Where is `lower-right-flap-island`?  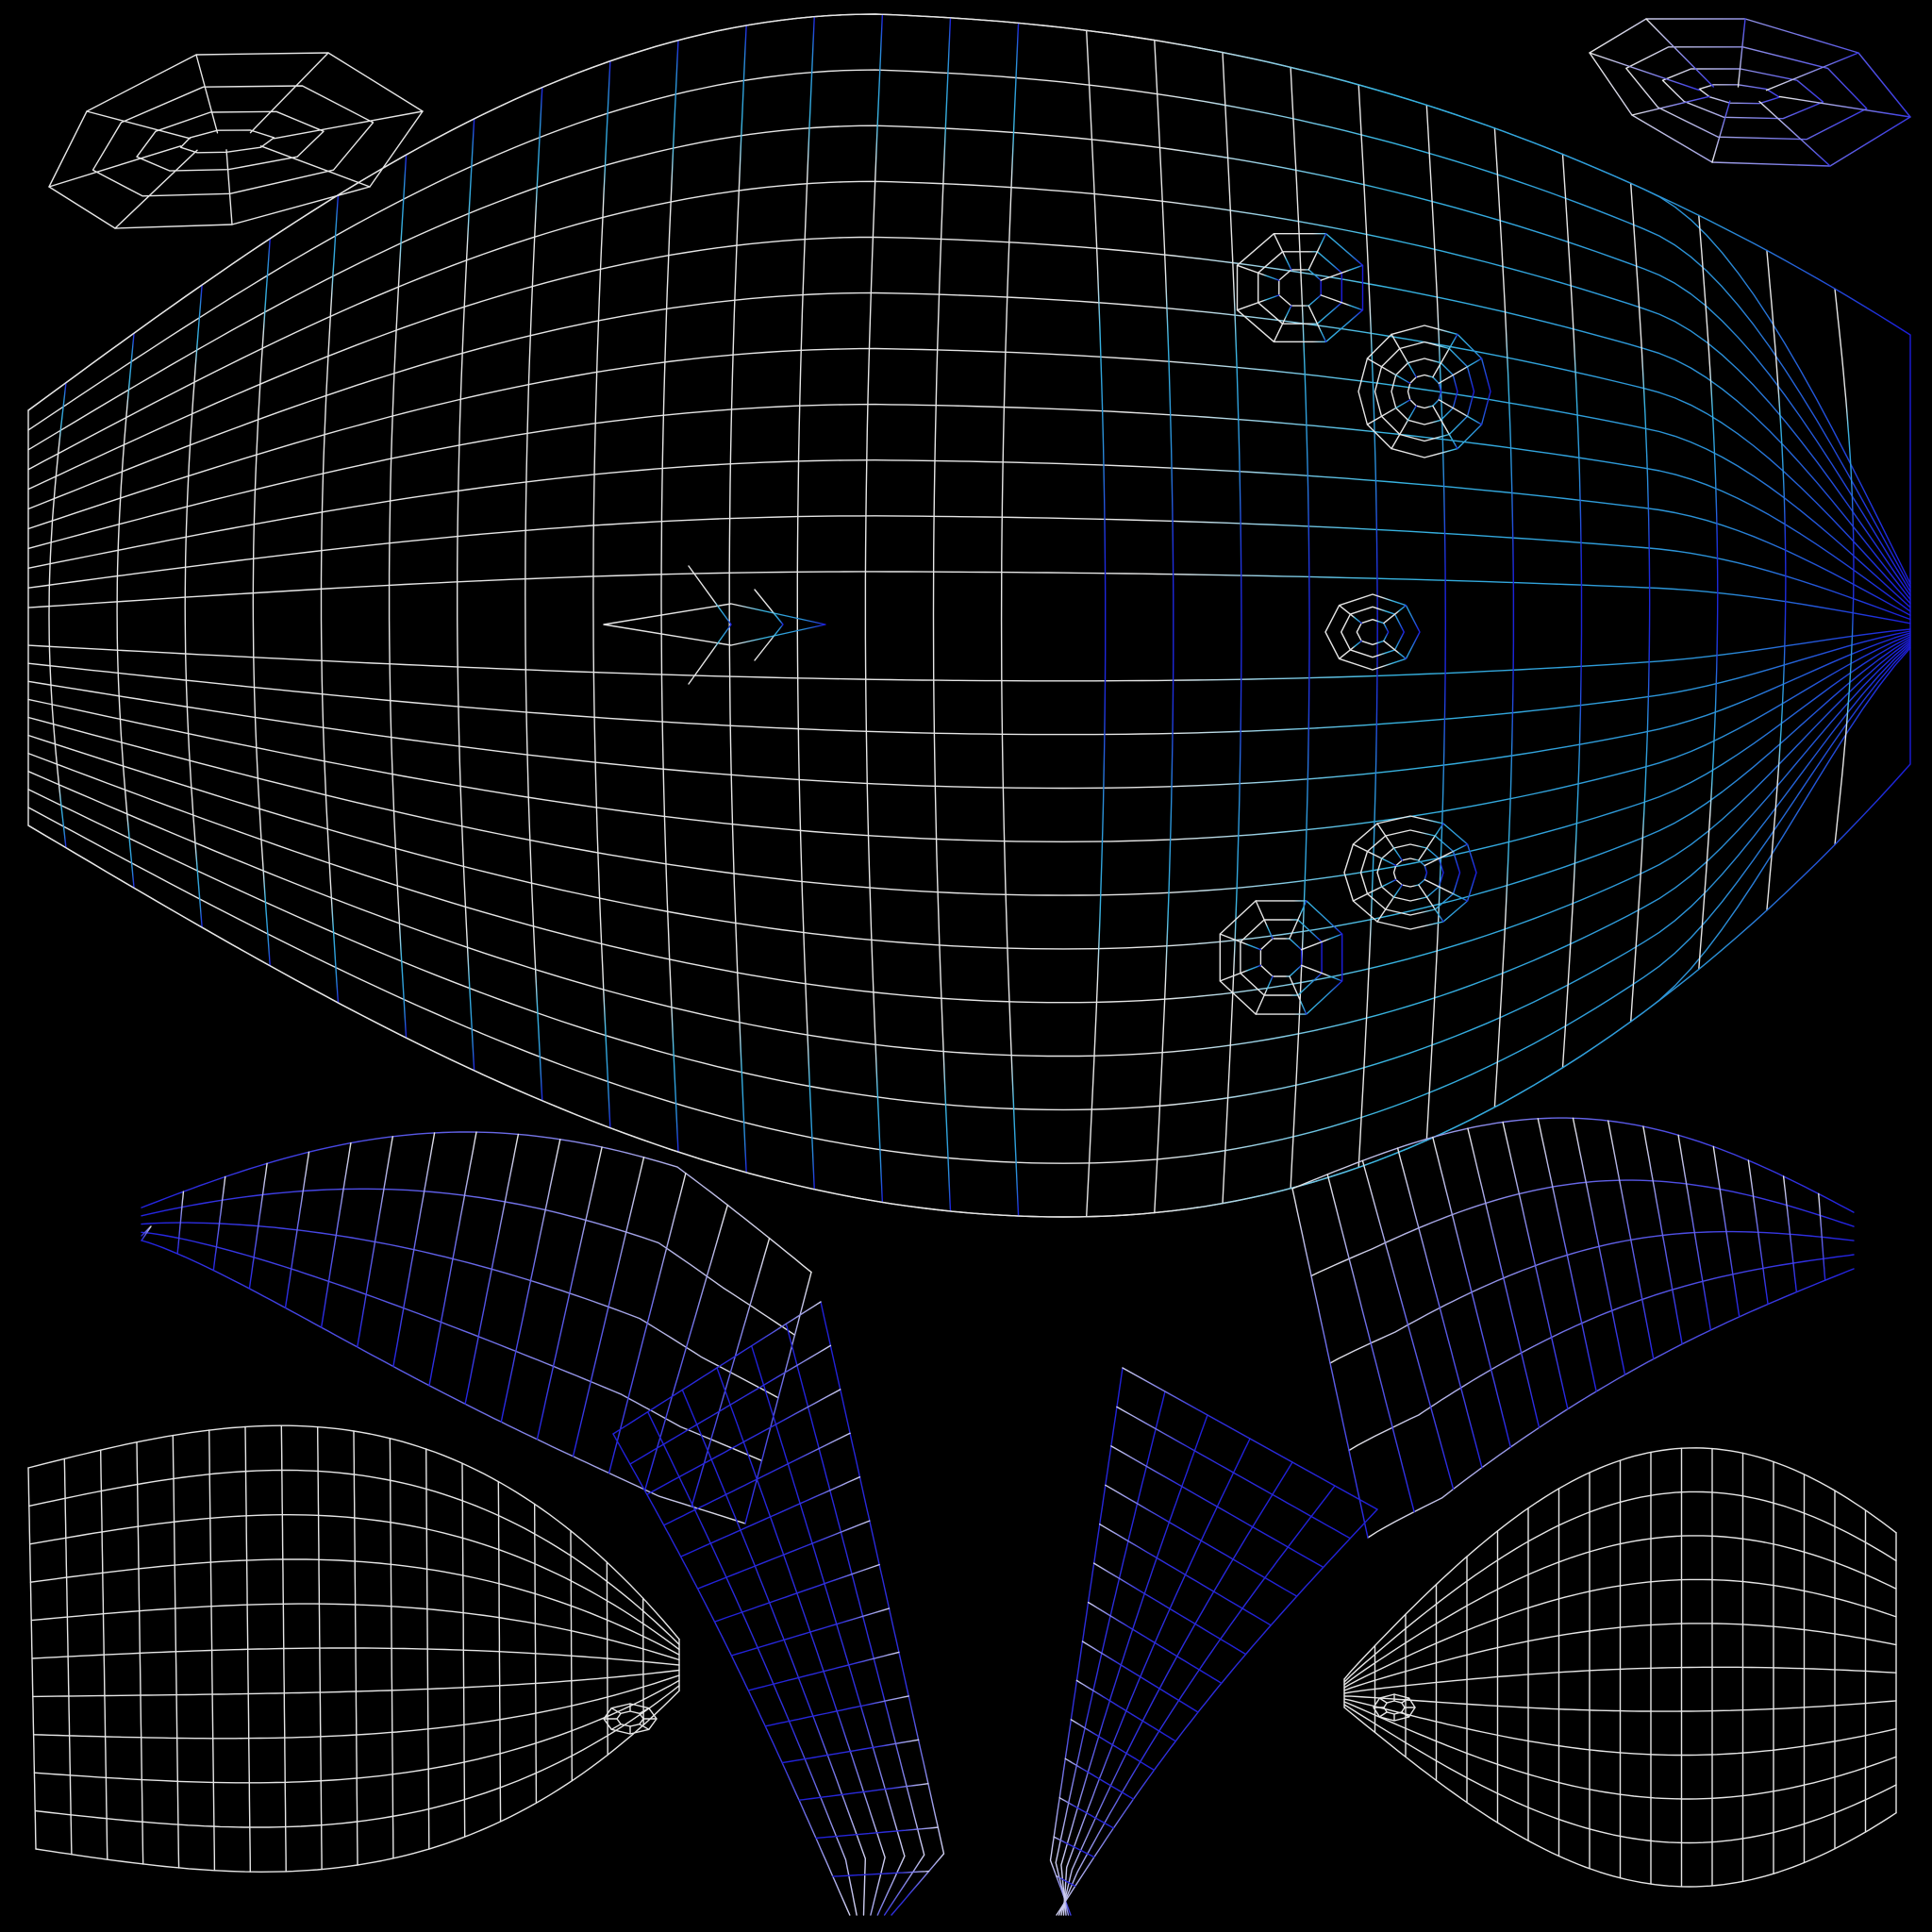 lower-right-flap-island is located at coordinates (1620, 1667).